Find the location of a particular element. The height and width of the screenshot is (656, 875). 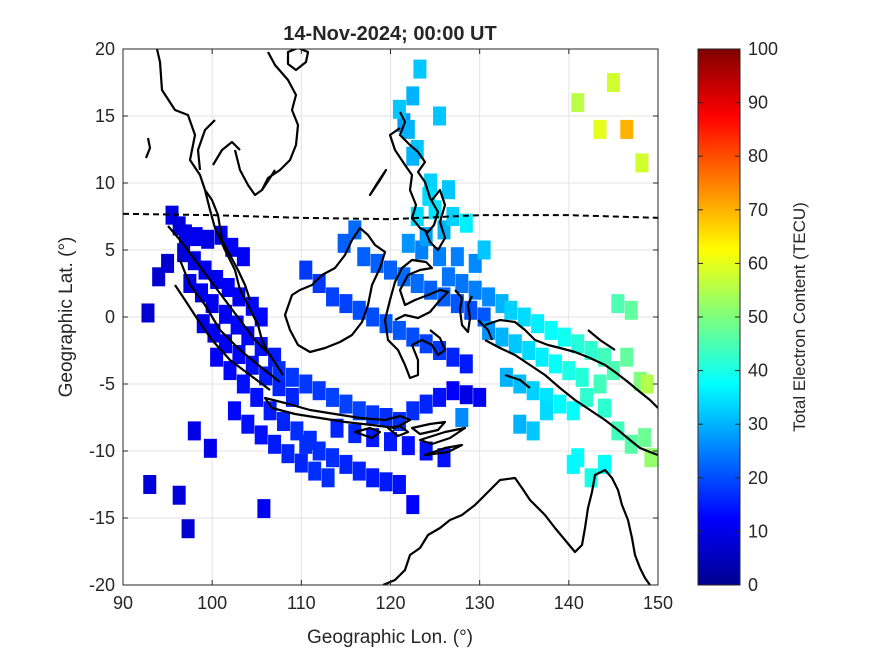

y-tick-label: 5 is located at coordinates (110, 250).